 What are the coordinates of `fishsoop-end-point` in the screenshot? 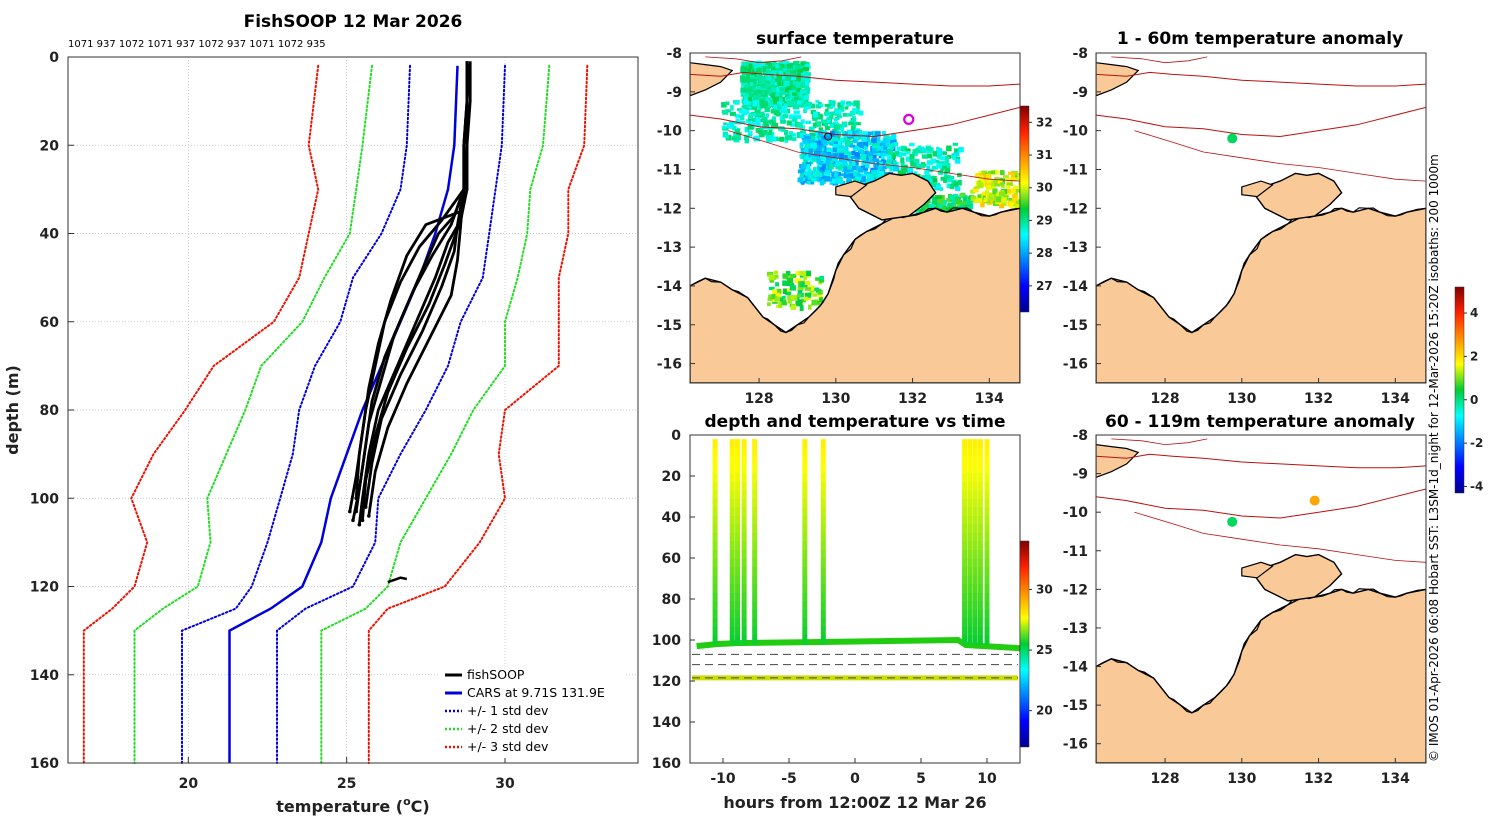 It's located at (350, 511).